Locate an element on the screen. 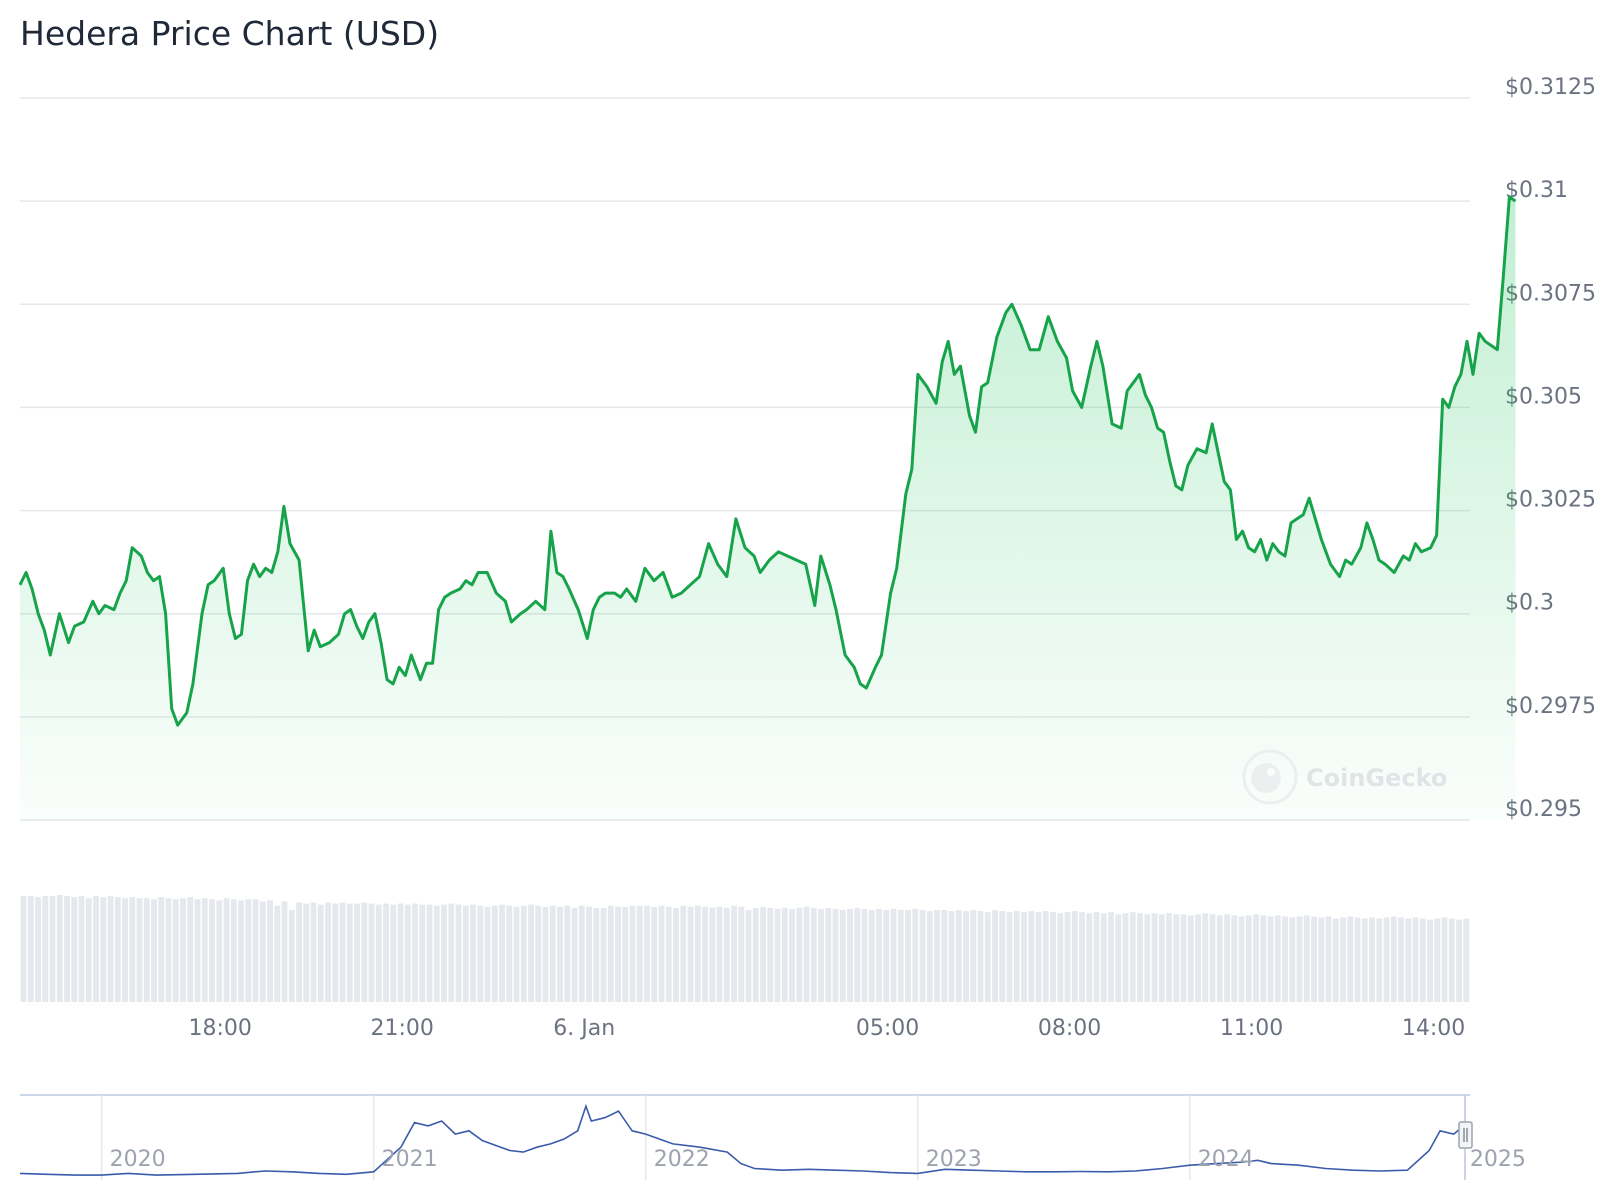  navigator-tick-label: 2024 is located at coordinates (1226, 1159).